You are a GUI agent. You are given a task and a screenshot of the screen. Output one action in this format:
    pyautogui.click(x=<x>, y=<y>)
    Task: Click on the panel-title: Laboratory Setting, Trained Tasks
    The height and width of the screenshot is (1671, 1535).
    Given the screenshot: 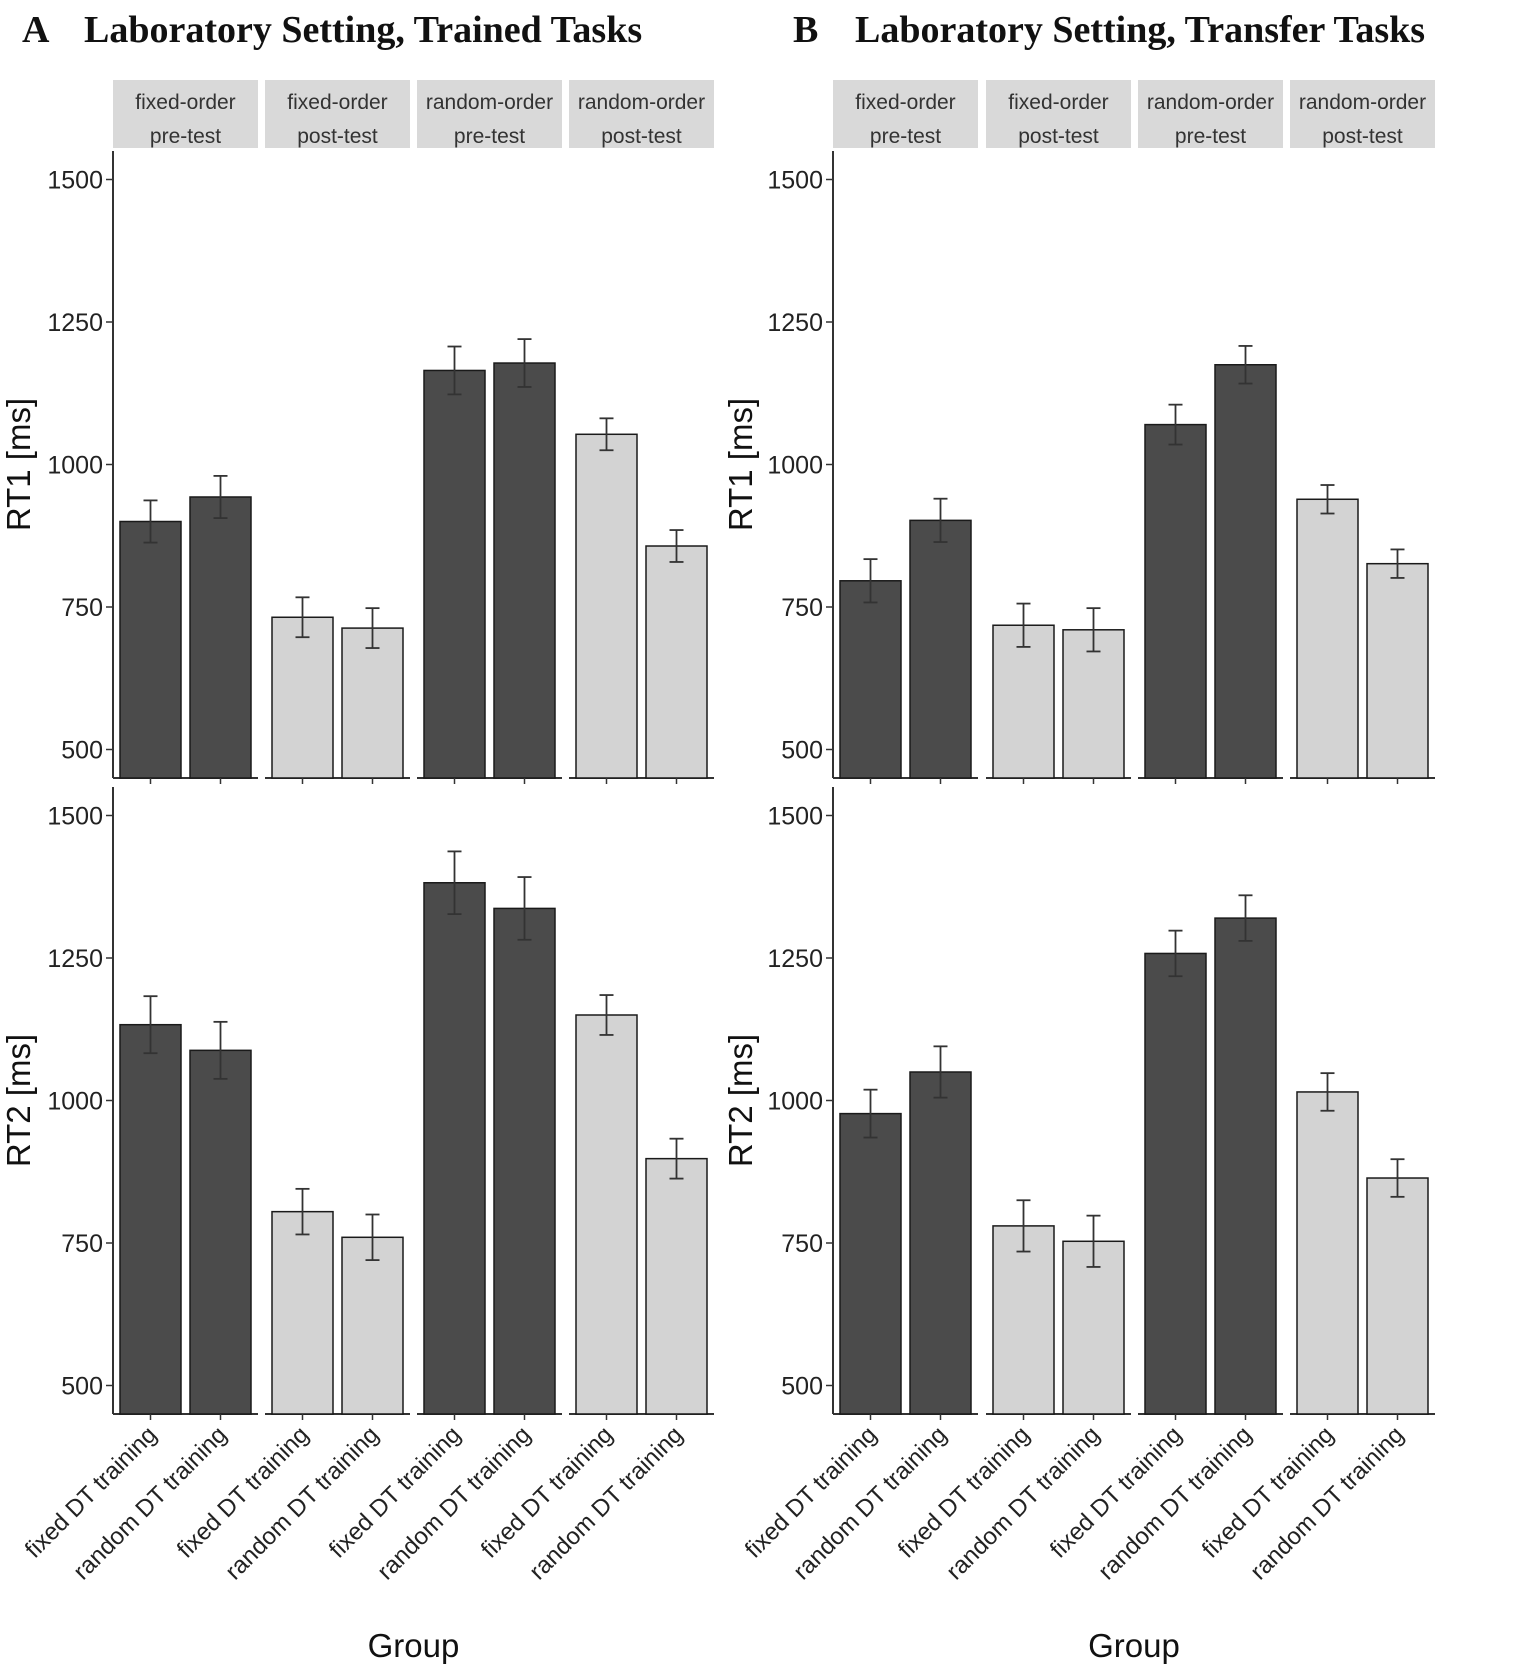 What is the action you would take?
    pyautogui.click(x=363, y=30)
    